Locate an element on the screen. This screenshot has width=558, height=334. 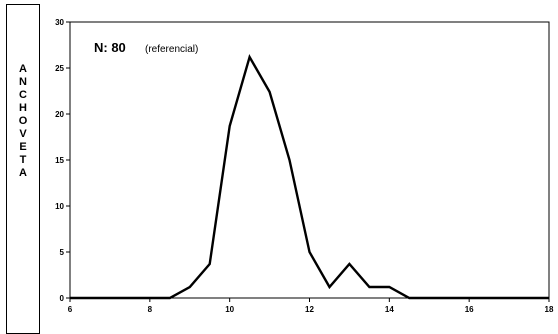
y-tick-label: 30 is located at coordinates (59, 22).